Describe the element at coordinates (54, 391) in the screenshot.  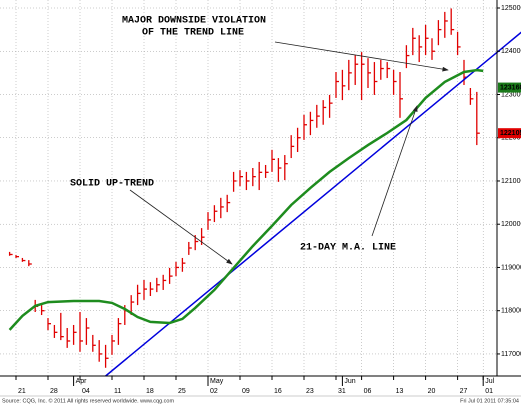
I see `x-tick-label: 28` at that location.